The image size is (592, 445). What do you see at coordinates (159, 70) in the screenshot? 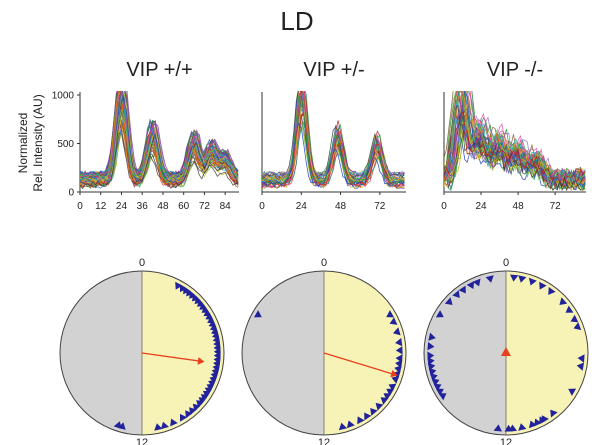
I see `panel-title: VIP +/+` at bounding box center [159, 70].